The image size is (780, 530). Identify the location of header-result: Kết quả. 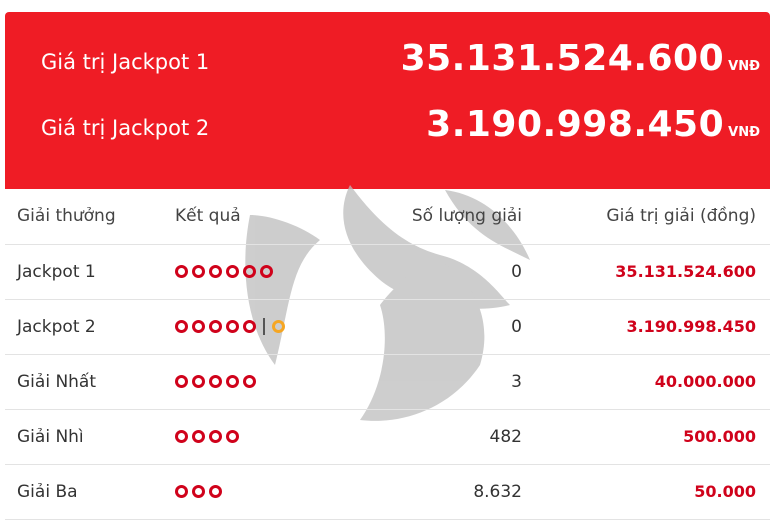
(270, 217).